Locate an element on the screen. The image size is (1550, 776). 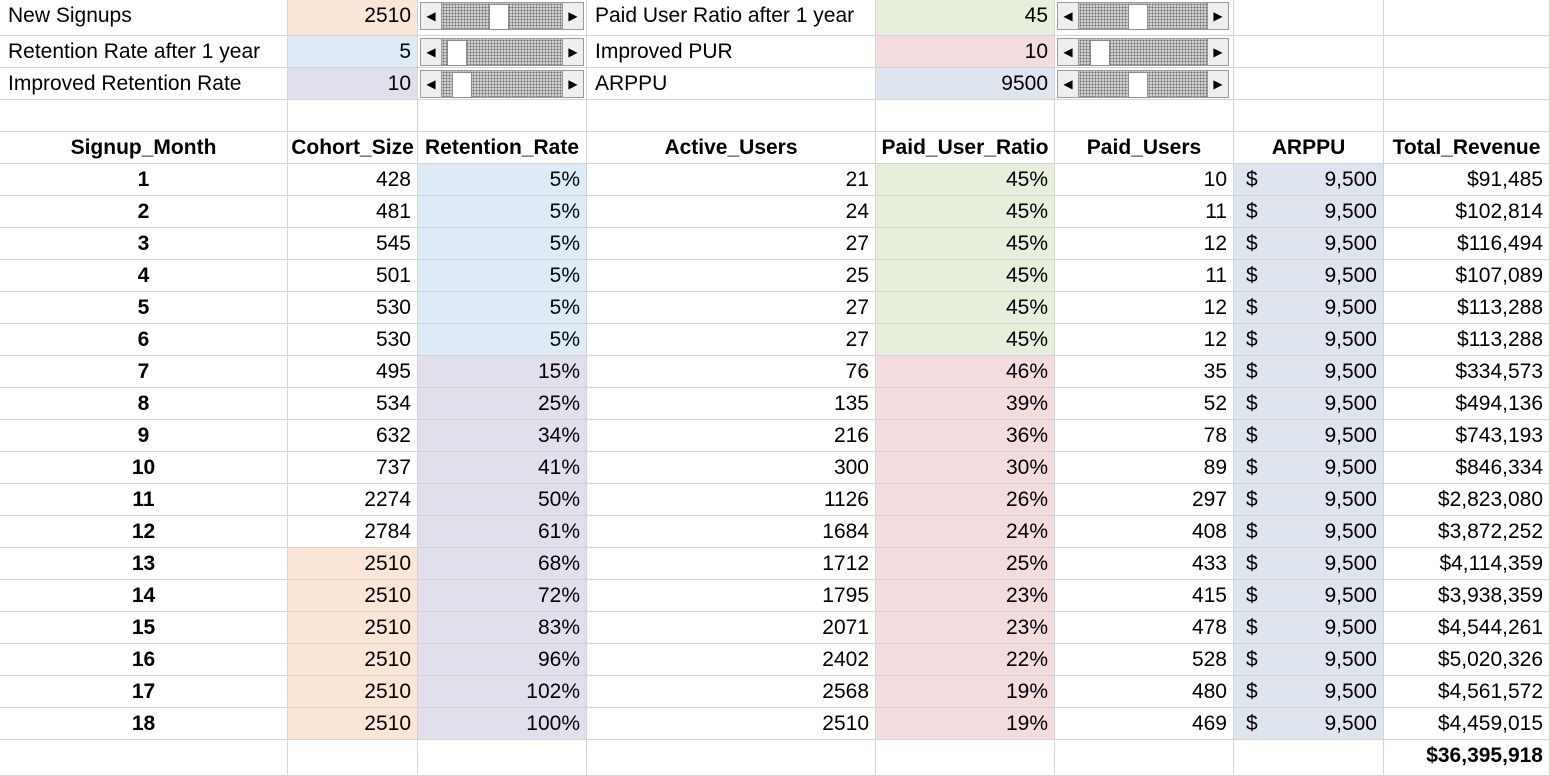
input-value: 5 is located at coordinates (353, 52).